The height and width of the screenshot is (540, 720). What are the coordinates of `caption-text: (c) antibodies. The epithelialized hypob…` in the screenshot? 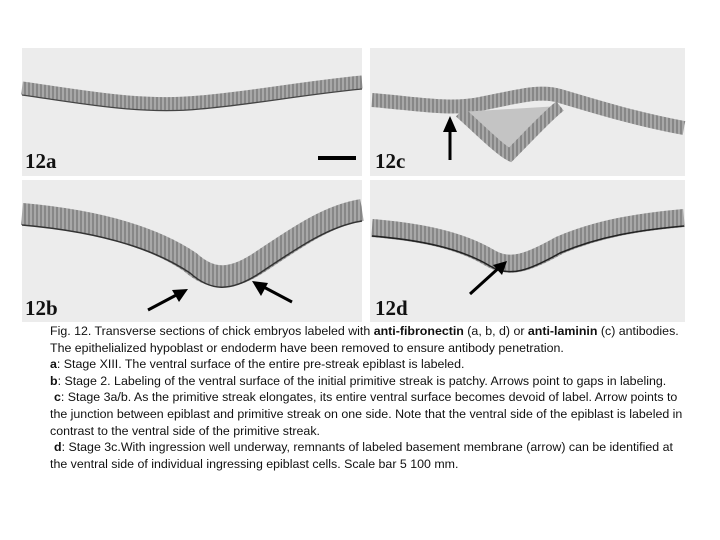 It's located at (364, 339).